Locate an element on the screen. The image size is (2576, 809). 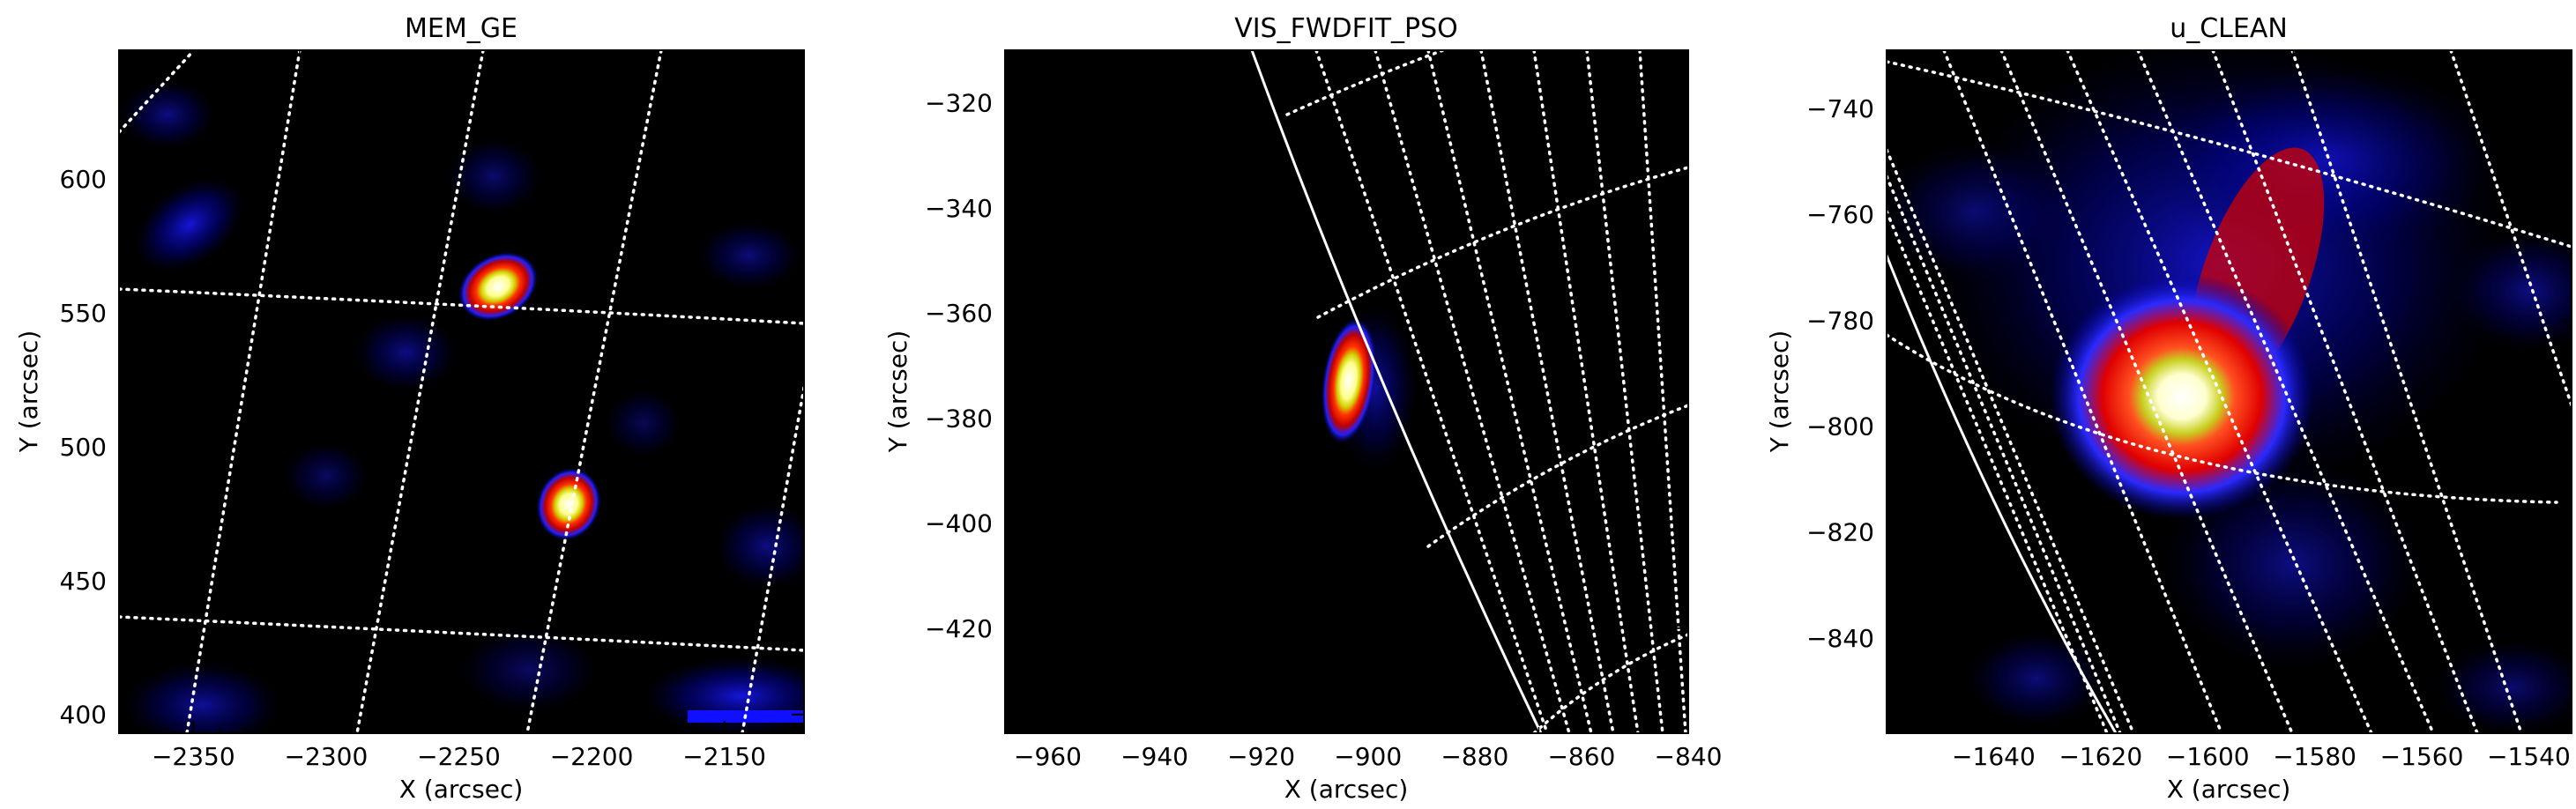
y-tick-label: −320 is located at coordinates (959, 103).